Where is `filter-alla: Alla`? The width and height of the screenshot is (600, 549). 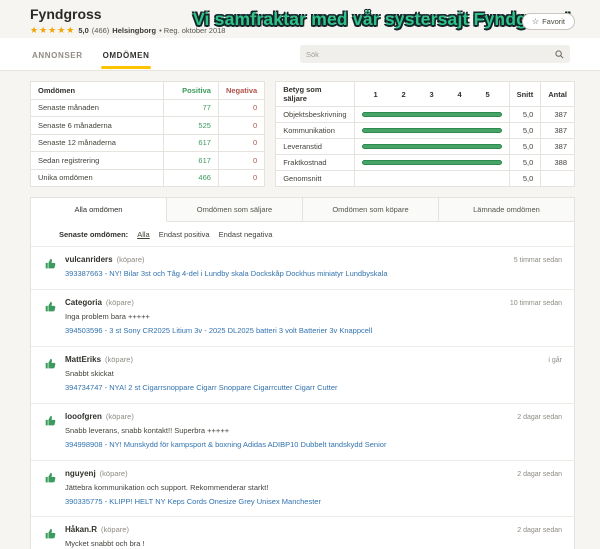
filter-alla: Alla is located at coordinates (143, 234).